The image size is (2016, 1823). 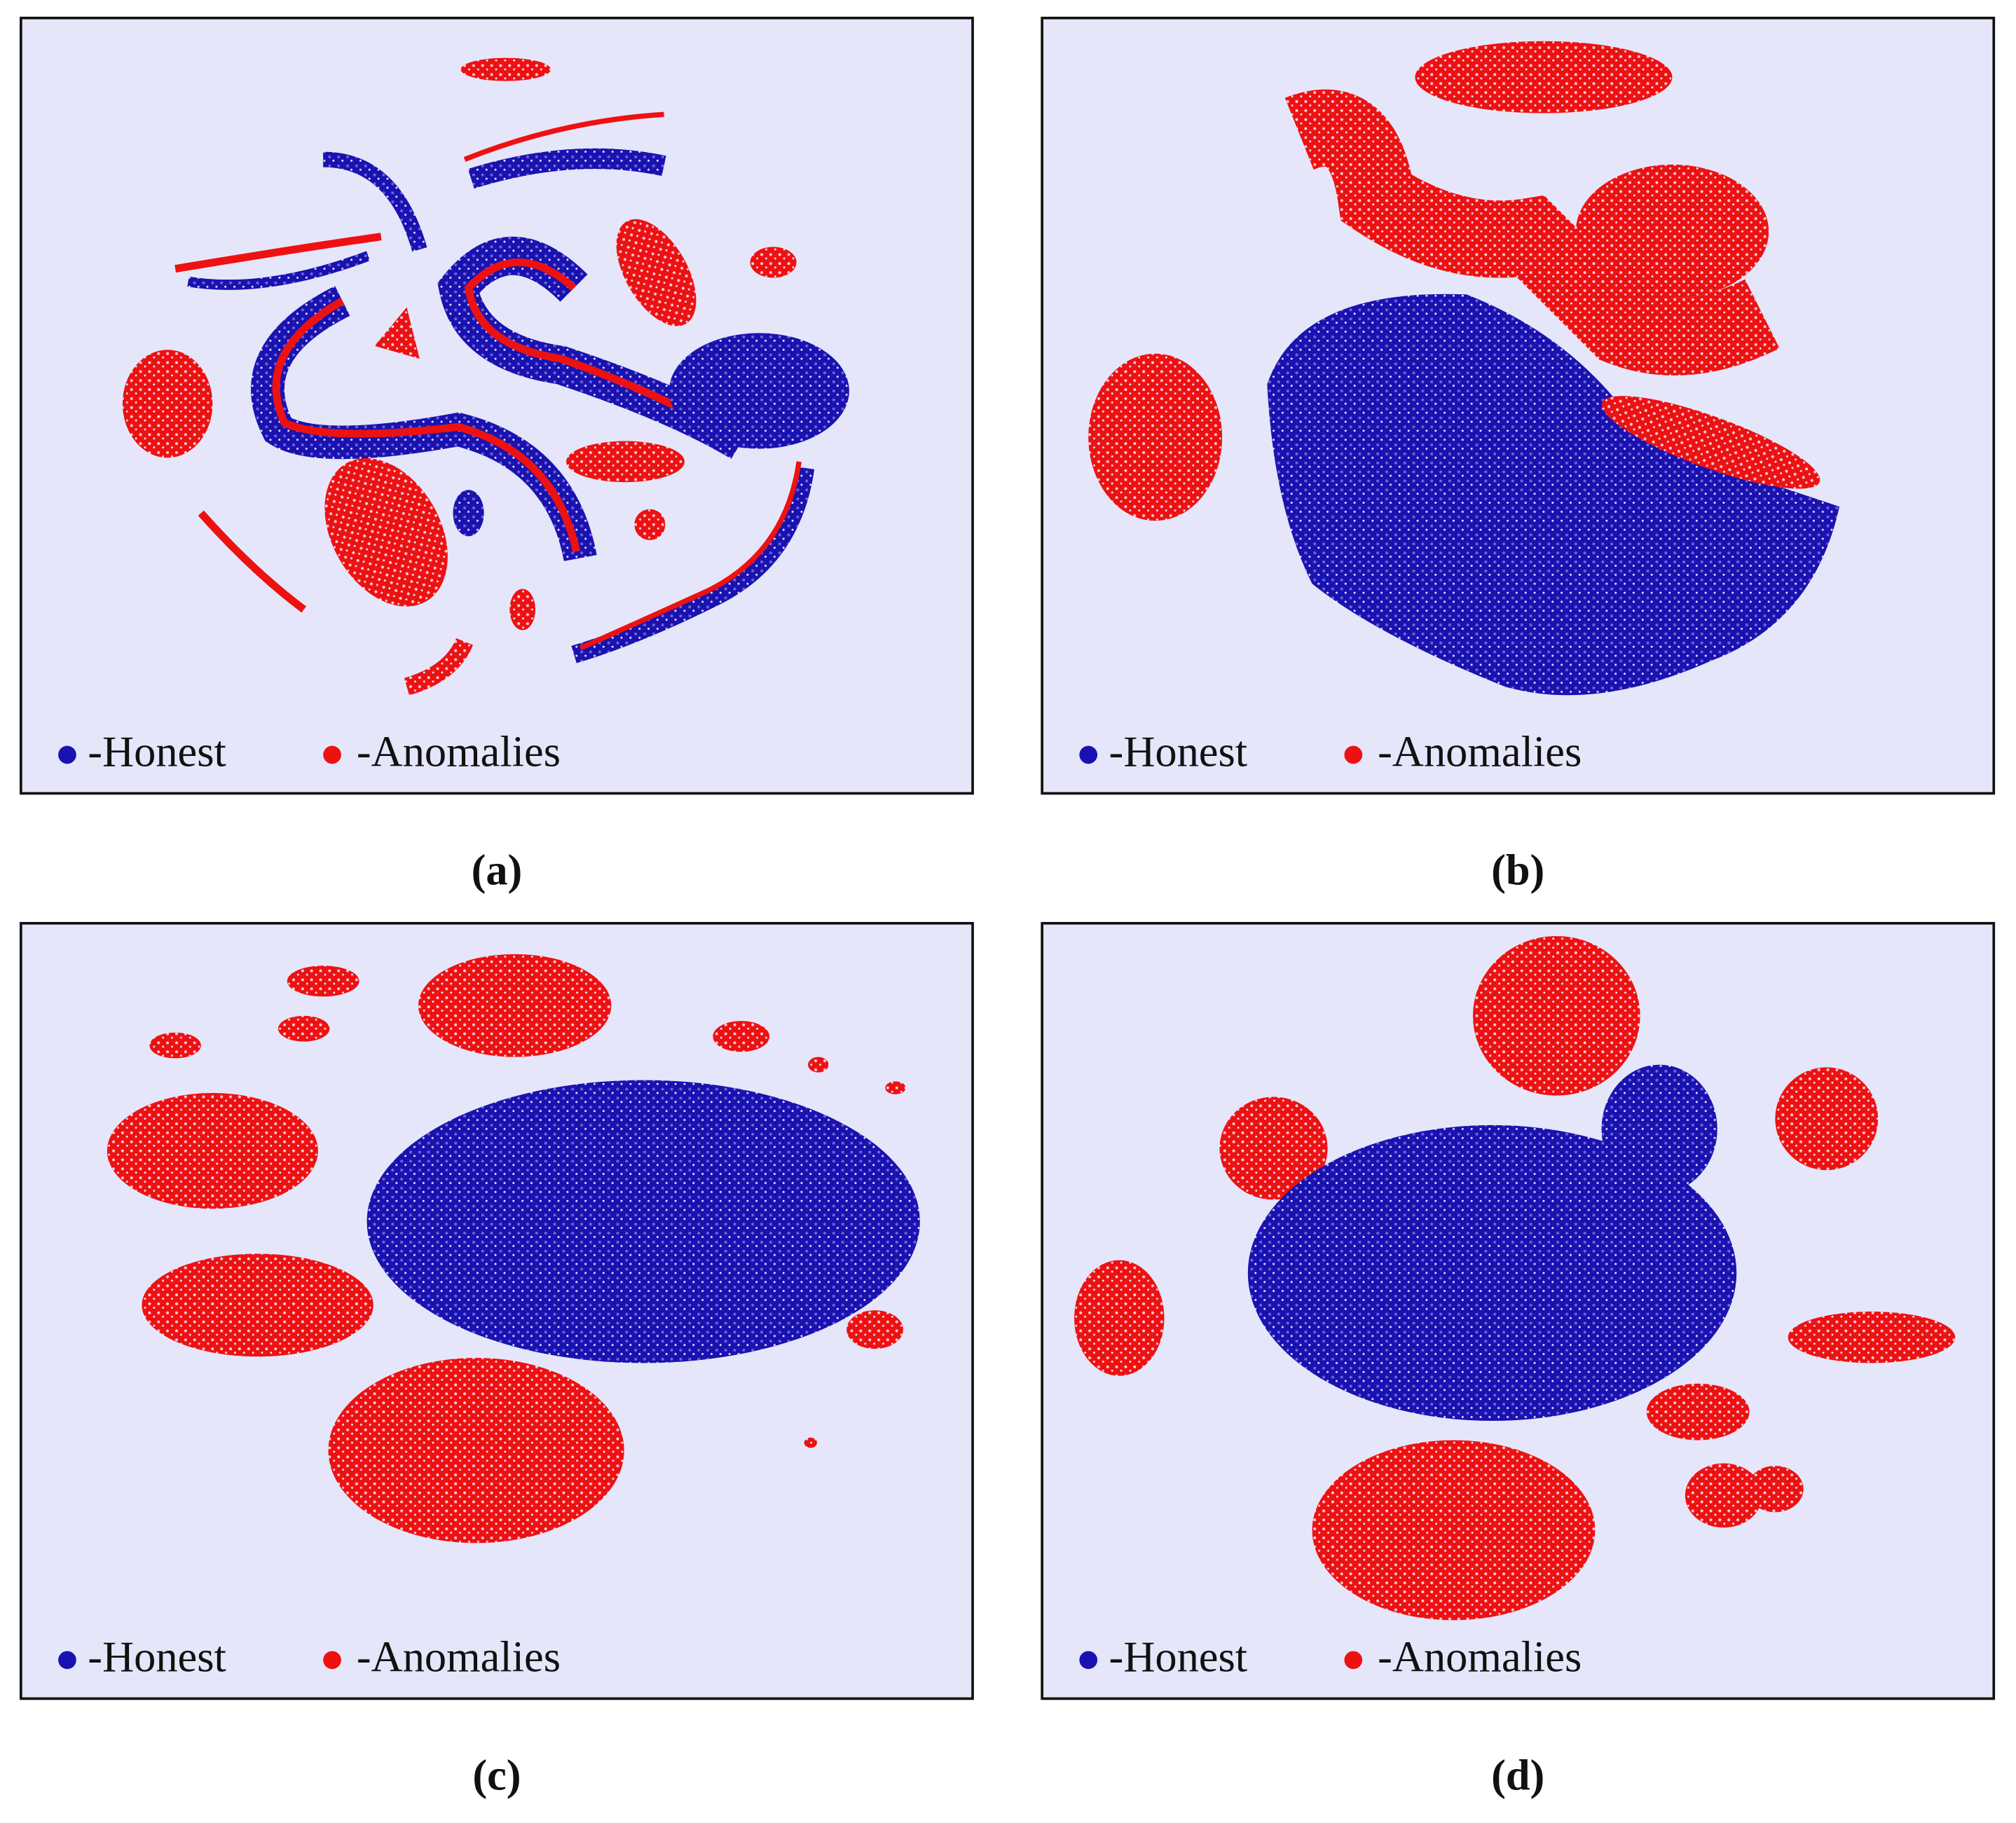 What do you see at coordinates (497, 870) in the screenshot?
I see `caption: (a)` at bounding box center [497, 870].